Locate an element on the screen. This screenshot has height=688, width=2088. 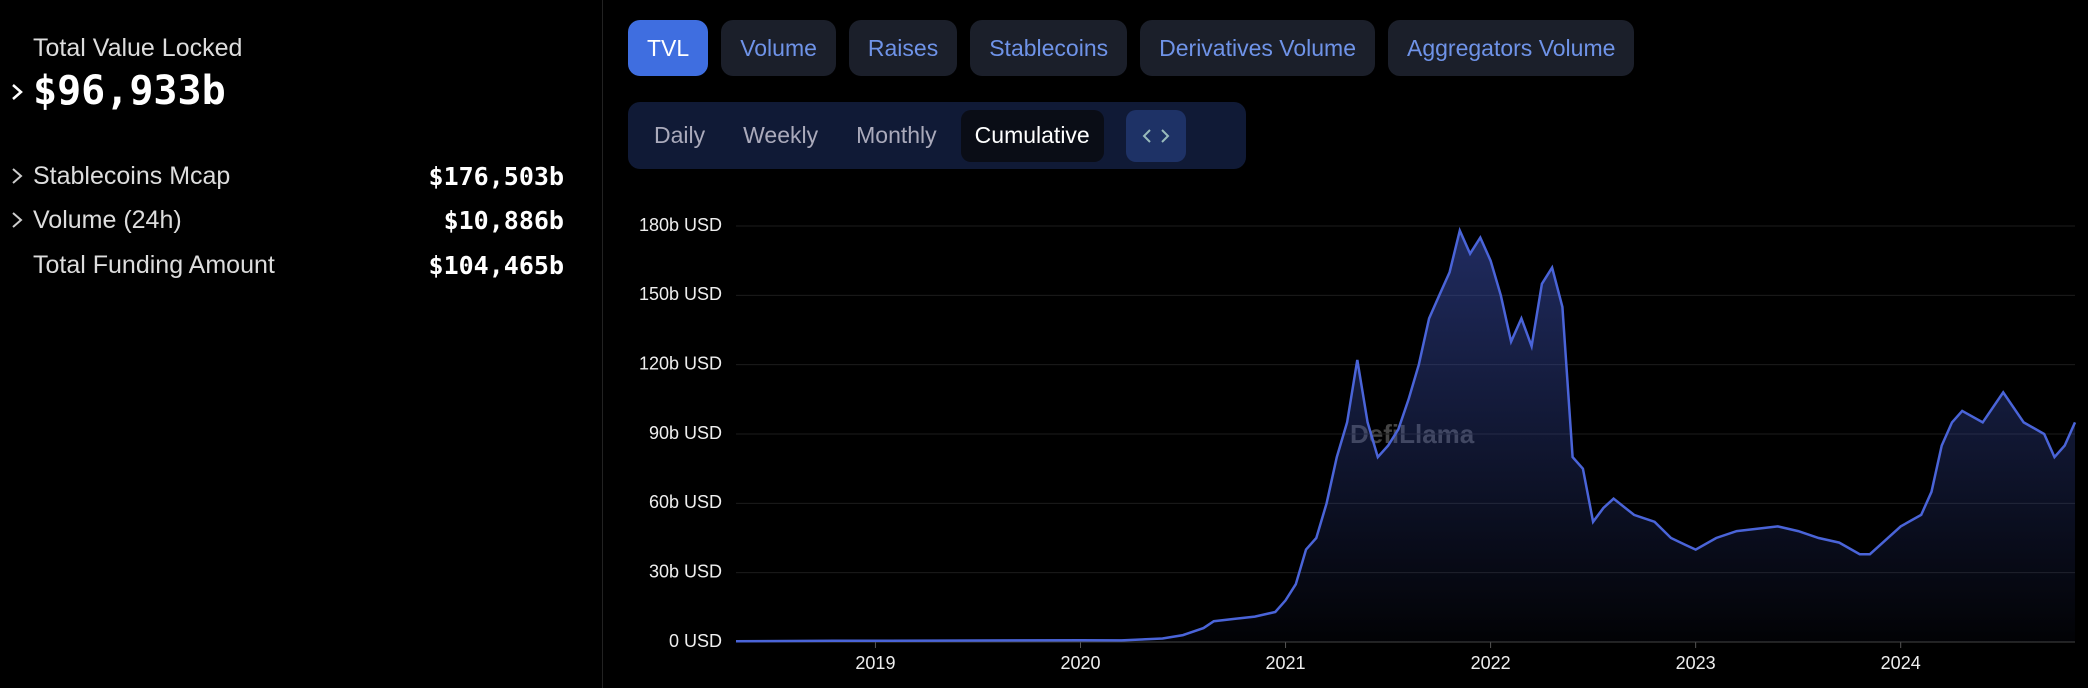
x-tick-label: 2021 is located at coordinates (1286, 663).